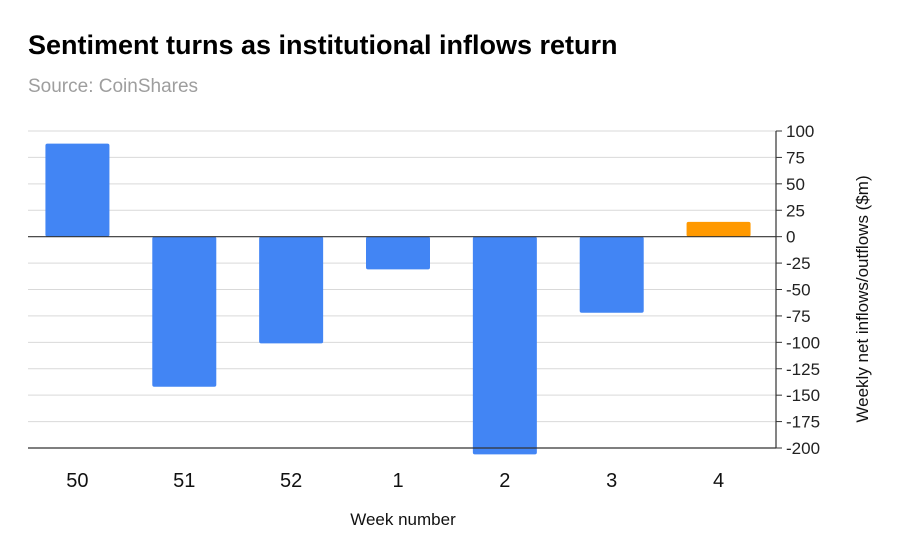  Describe the element at coordinates (803, 369) in the screenshot. I see `y-tick-label: -125` at that location.